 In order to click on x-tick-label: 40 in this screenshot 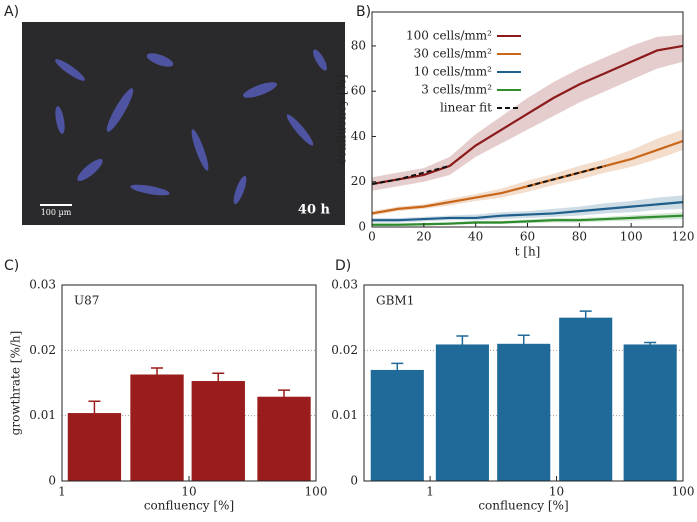, I will do `click(475, 237)`.